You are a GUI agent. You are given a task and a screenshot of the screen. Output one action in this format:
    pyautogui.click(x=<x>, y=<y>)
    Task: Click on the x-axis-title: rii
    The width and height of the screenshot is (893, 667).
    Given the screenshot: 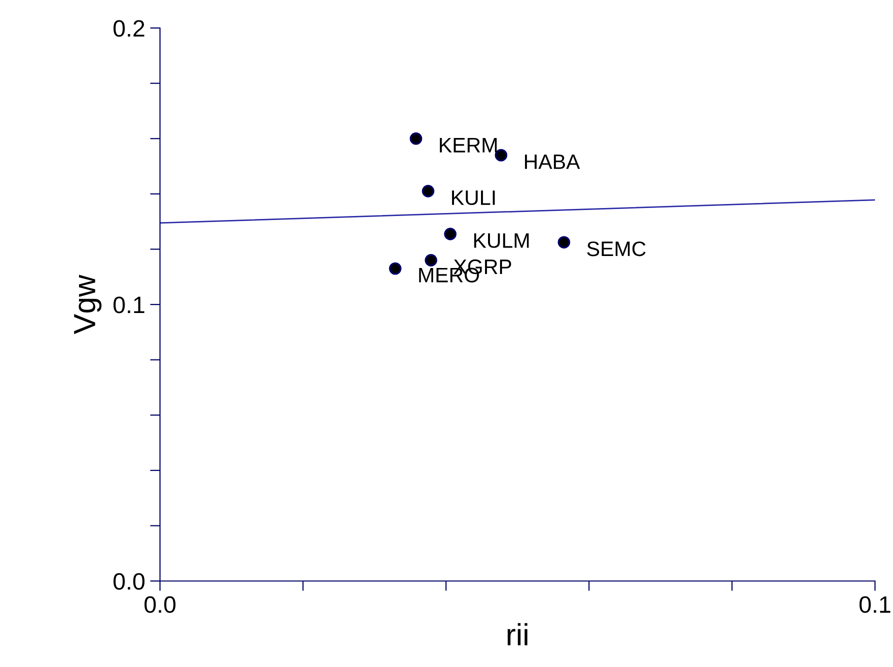 What is the action you would take?
    pyautogui.click(x=518, y=634)
    